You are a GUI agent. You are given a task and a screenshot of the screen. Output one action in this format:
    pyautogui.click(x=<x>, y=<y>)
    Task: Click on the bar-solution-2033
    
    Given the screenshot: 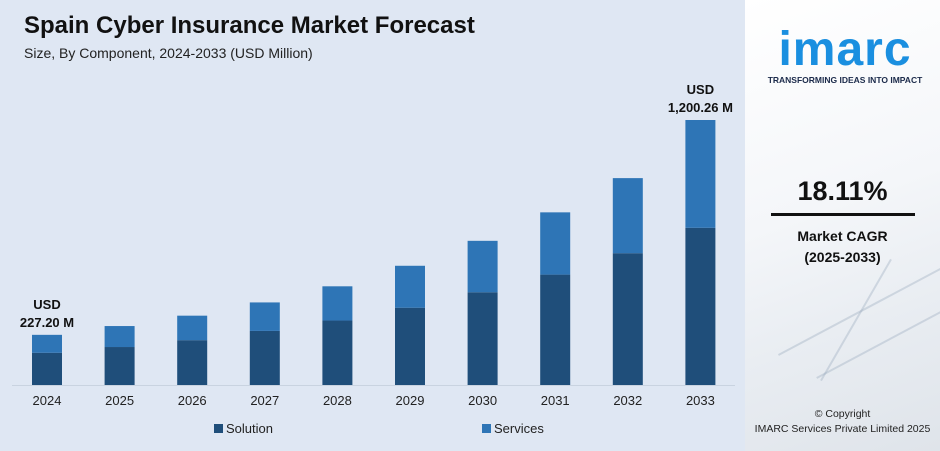 What is the action you would take?
    pyautogui.click(x=700, y=306)
    